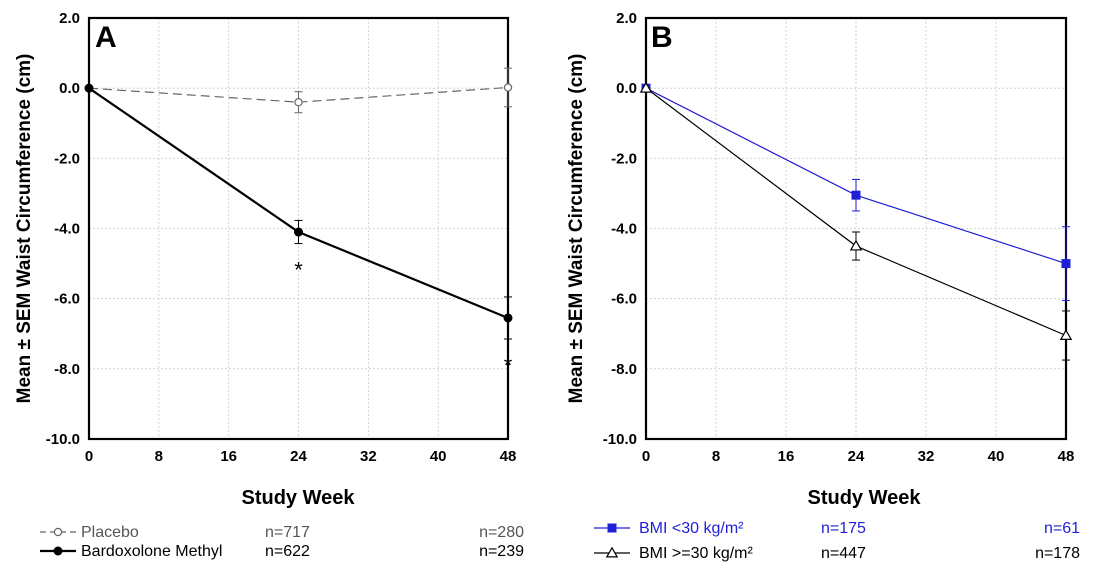 The image size is (1093, 569). What do you see at coordinates (151, 551) in the screenshot?
I see `legend-label: Bardoxolone Methyl` at bounding box center [151, 551].